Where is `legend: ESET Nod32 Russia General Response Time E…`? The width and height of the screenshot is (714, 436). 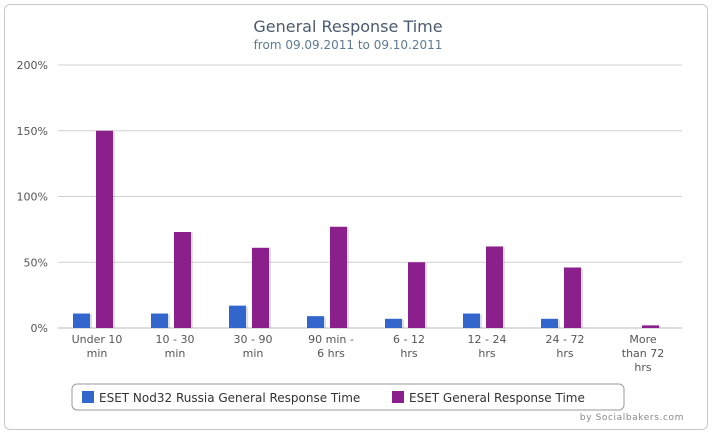 legend: ESET Nod32 Russia General Response Time E… is located at coordinates (348, 397).